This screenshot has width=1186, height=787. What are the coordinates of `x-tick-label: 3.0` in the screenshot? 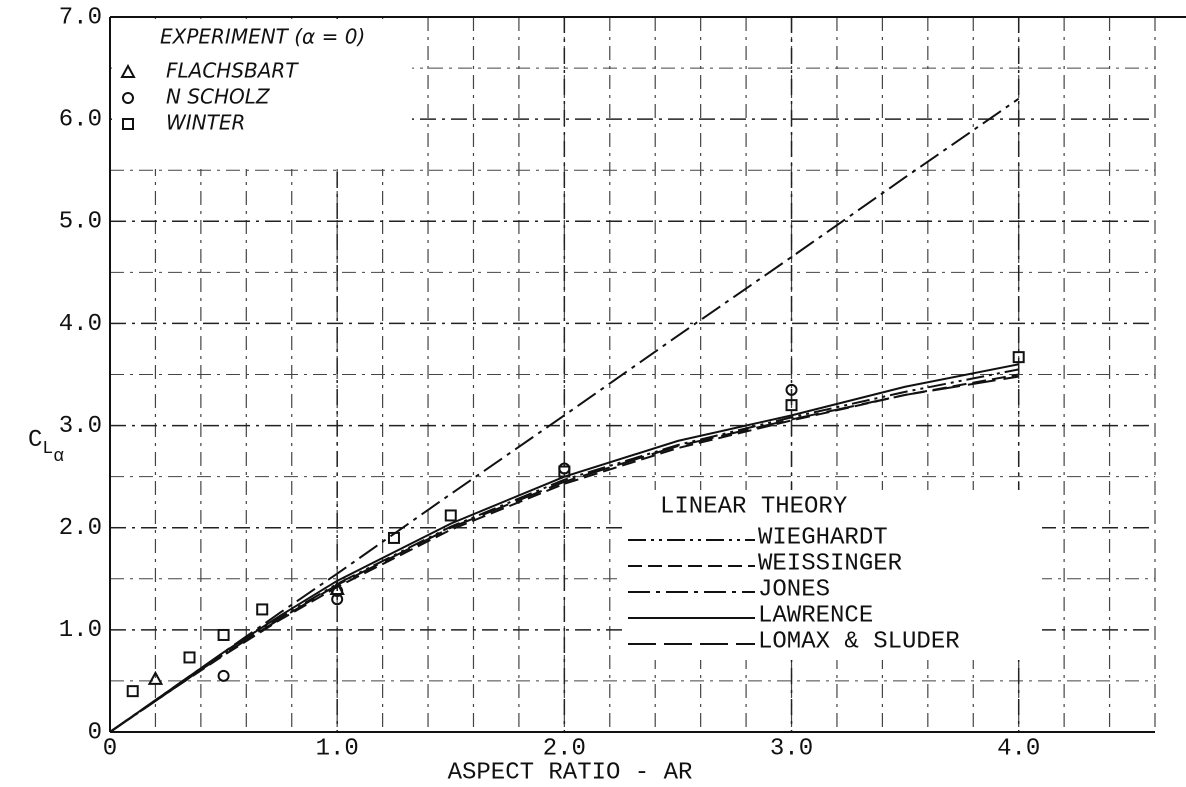 It's located at (791, 748).